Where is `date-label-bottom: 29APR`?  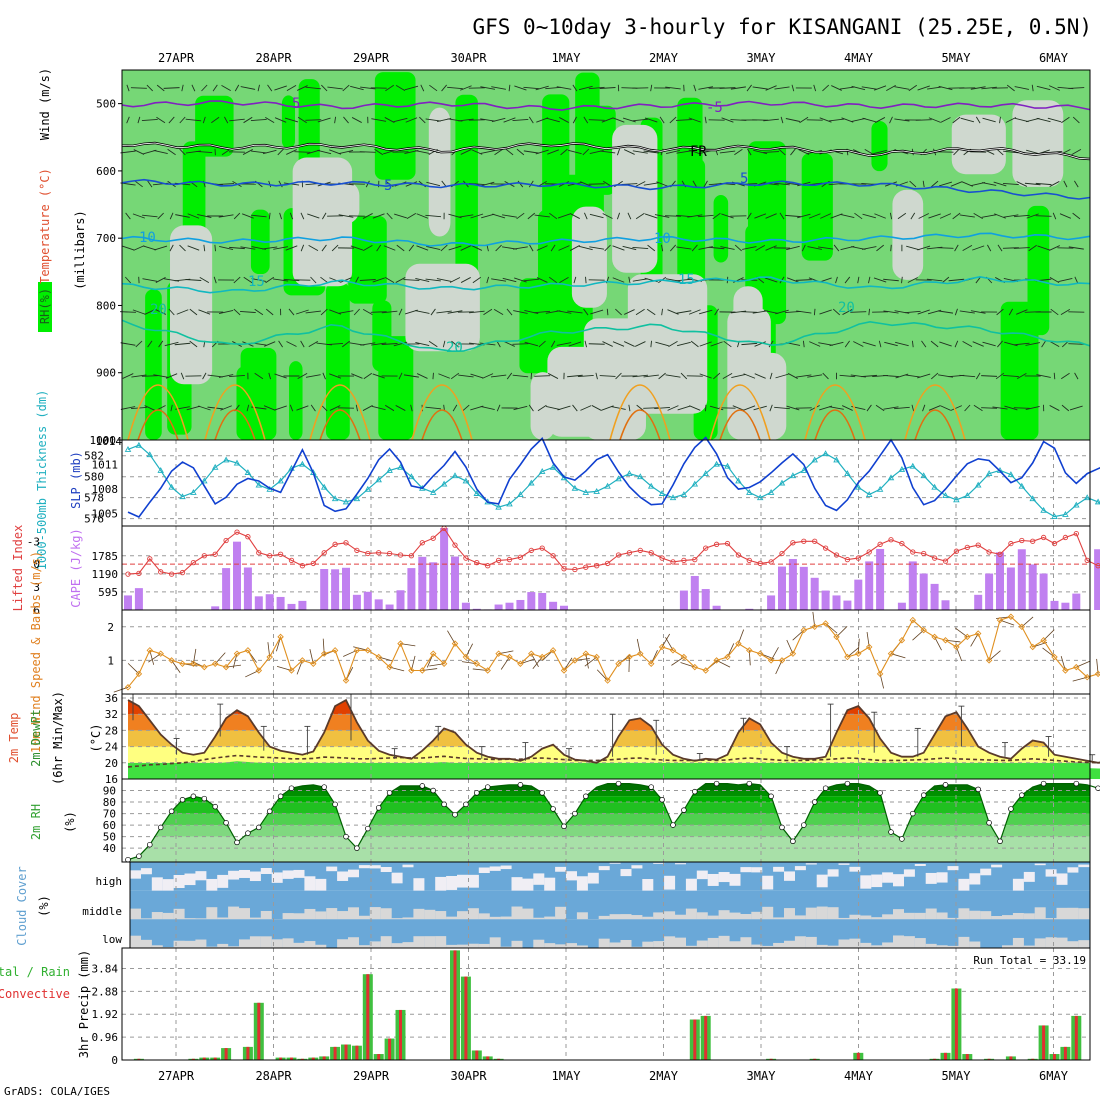 date-label-bottom: 29APR is located at coordinates (371, 1076).